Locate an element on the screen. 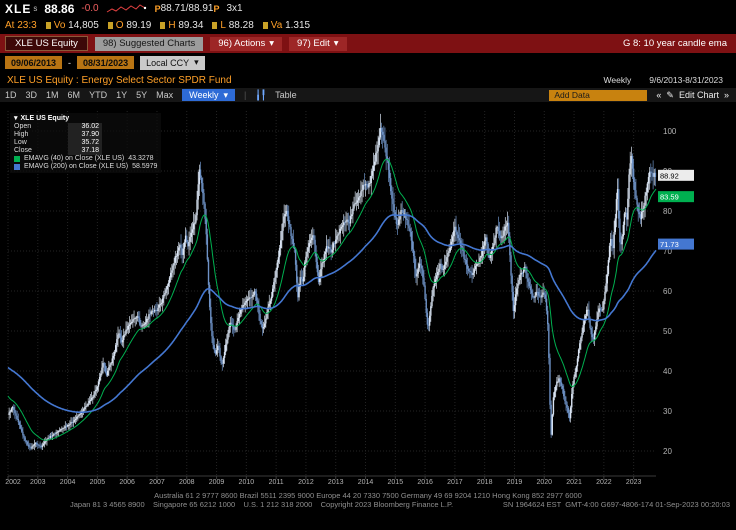  ticker-symbol: XLE is located at coordinates (18, 8).